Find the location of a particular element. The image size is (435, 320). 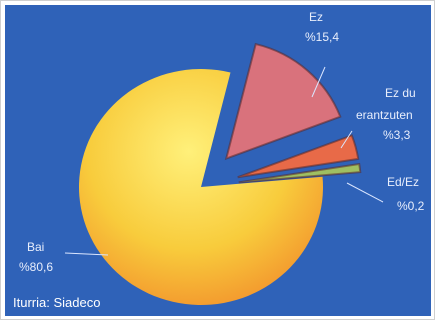

slice-label-ezdu-2: erantzuten is located at coordinates (384, 115).